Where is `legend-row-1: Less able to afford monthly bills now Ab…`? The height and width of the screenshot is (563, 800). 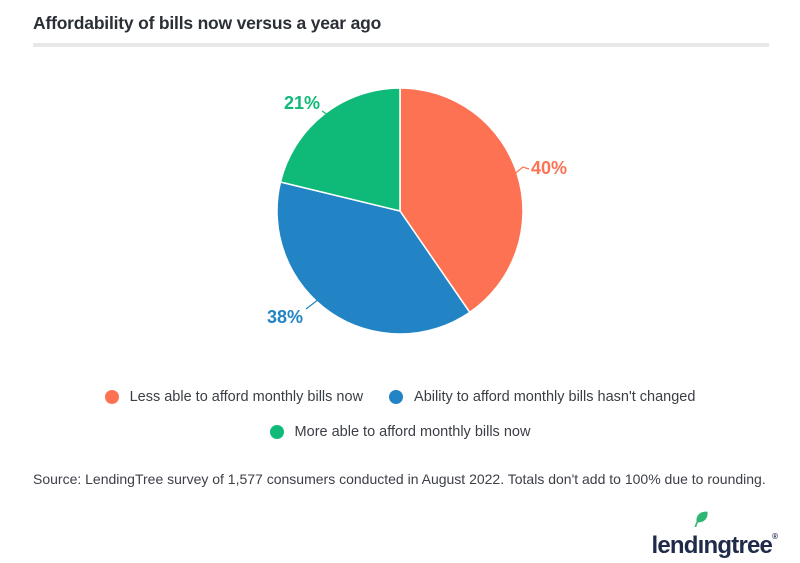 legend-row-1: Less able to afford monthly bills now Ab… is located at coordinates (400, 397).